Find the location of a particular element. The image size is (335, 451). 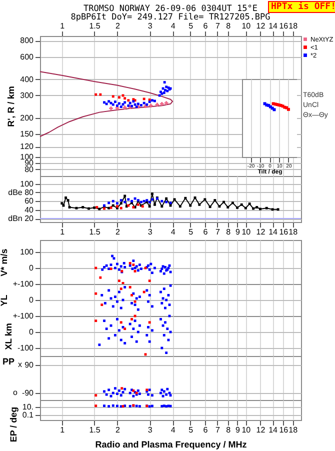

y-axis-title: R', R / km is located at coordinates (11, 106).